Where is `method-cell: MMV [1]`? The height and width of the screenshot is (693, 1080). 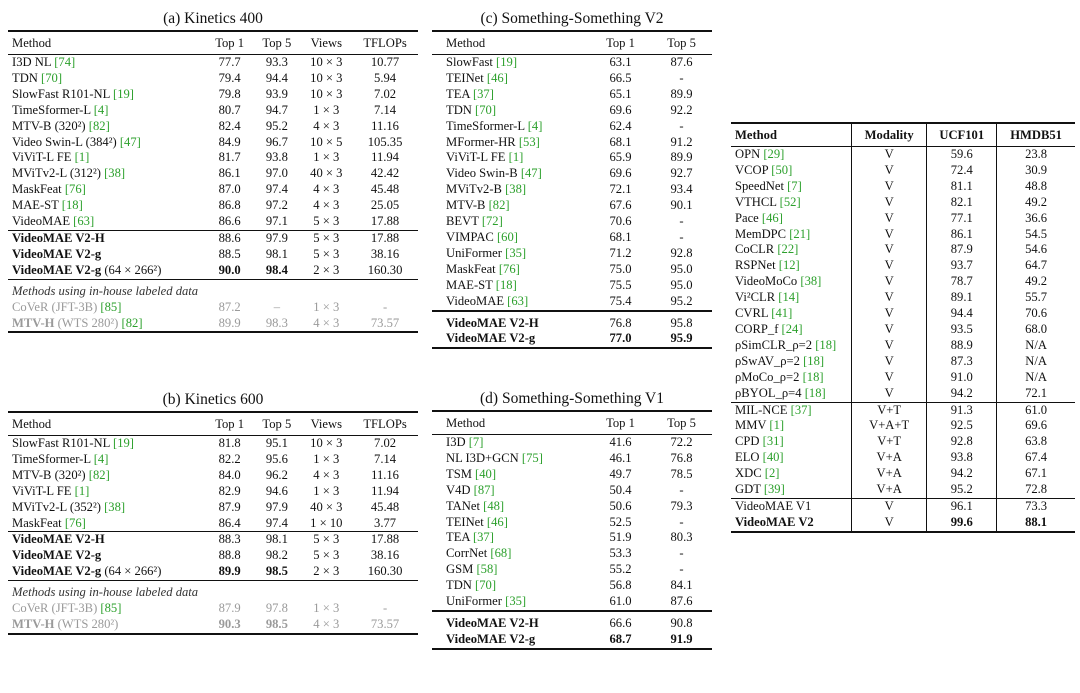 method-cell: MMV [1] is located at coordinates (791, 426).